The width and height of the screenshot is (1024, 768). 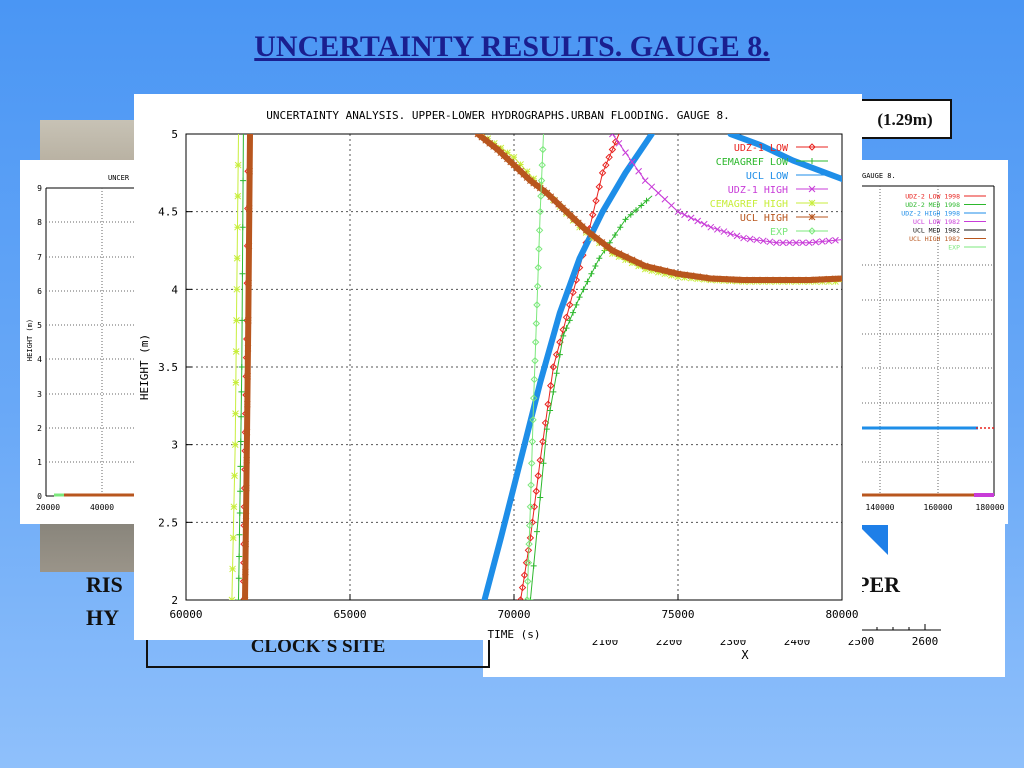 I want to click on left-ytick: 2, so click(x=39, y=428).